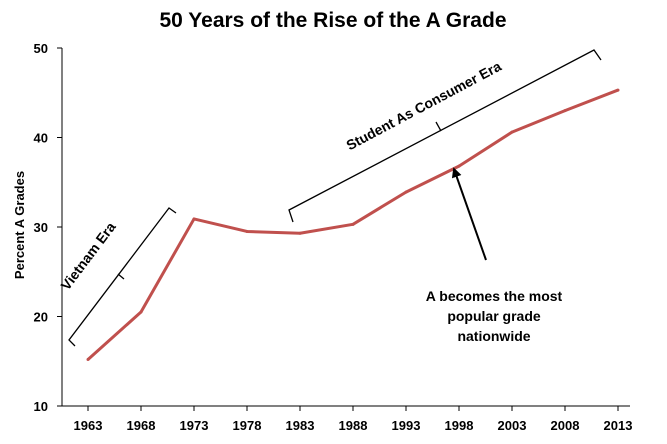  I want to click on callout-line-1: A becomes the most, so click(494, 296).